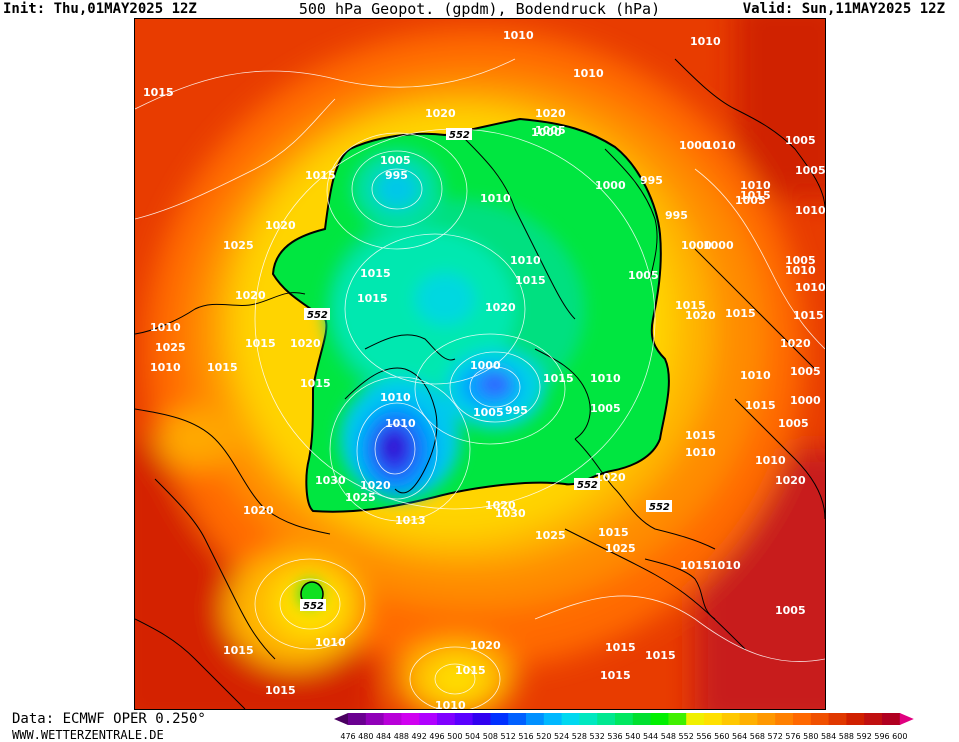  Describe the element at coordinates (810, 736) in the screenshot. I see `colorbar-tick-label: 580` at that location.